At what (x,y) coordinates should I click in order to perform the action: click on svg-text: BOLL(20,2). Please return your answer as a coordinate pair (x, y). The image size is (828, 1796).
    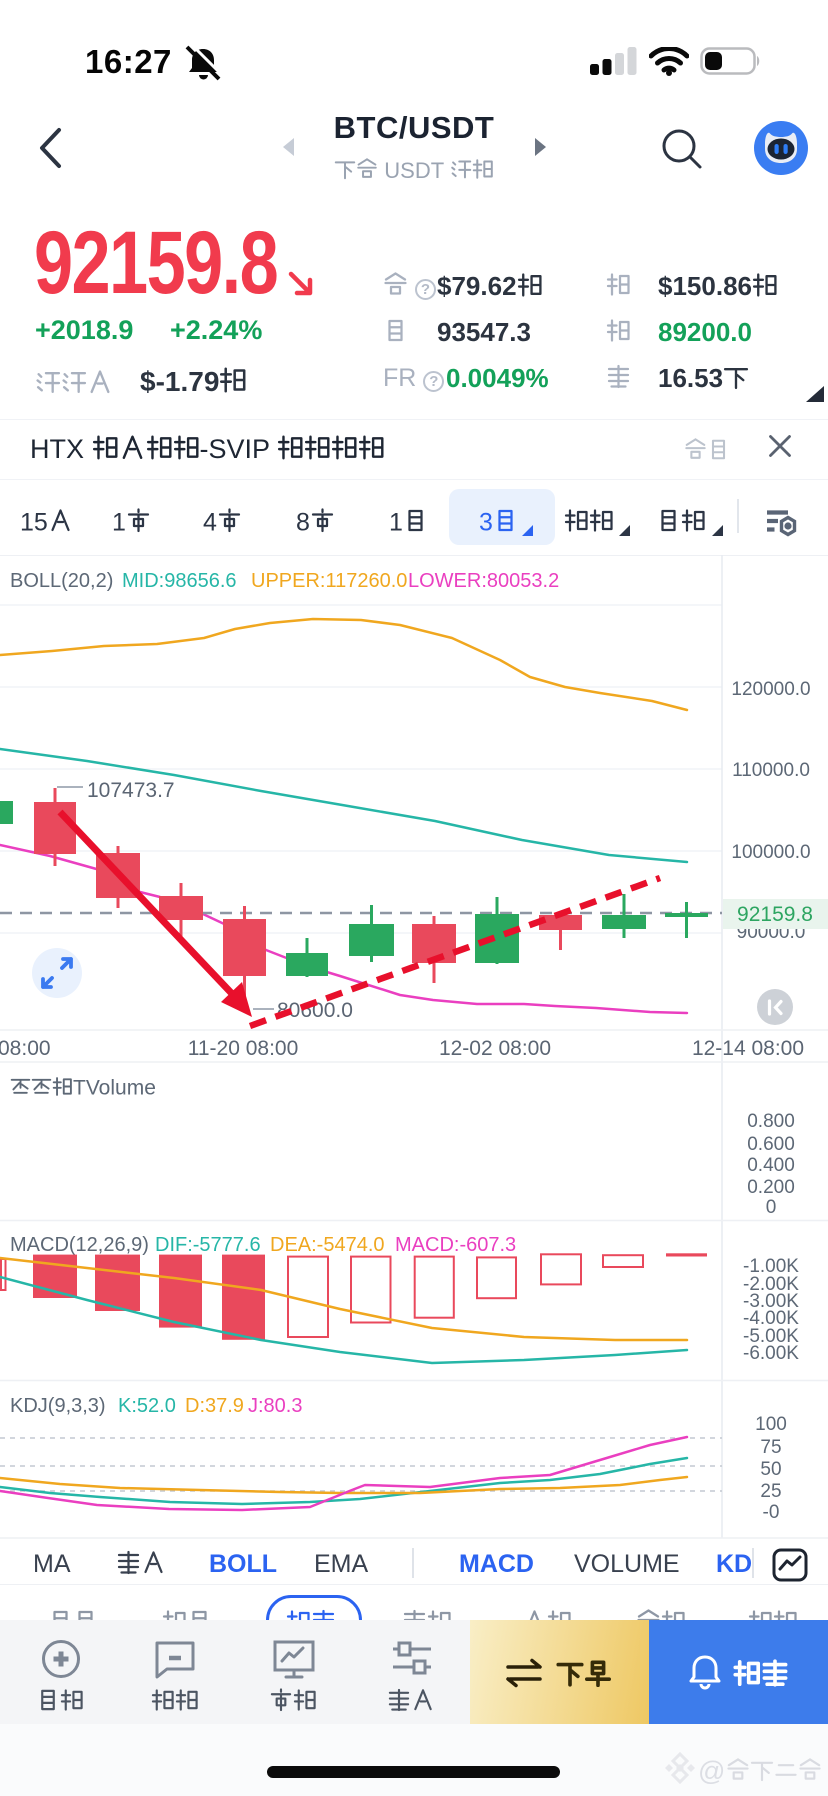
    Looking at the image, I should click on (61, 581).